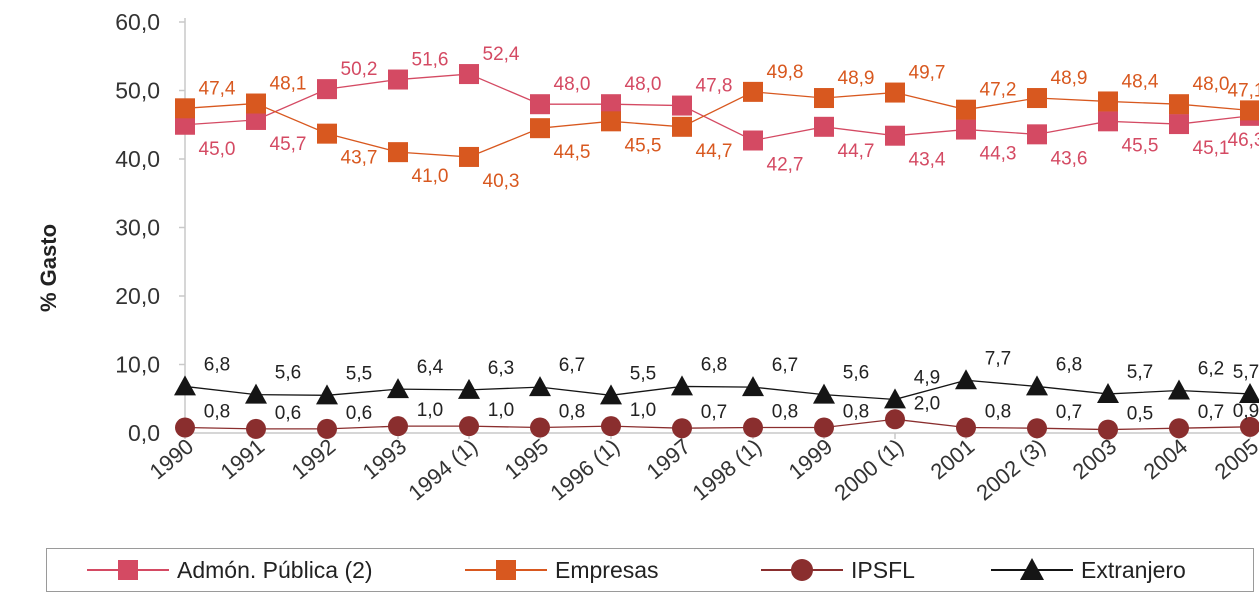 The height and width of the screenshot is (599, 1259). What do you see at coordinates (501, 181) in the screenshot?
I see `data-label-empresas: 40,3` at bounding box center [501, 181].